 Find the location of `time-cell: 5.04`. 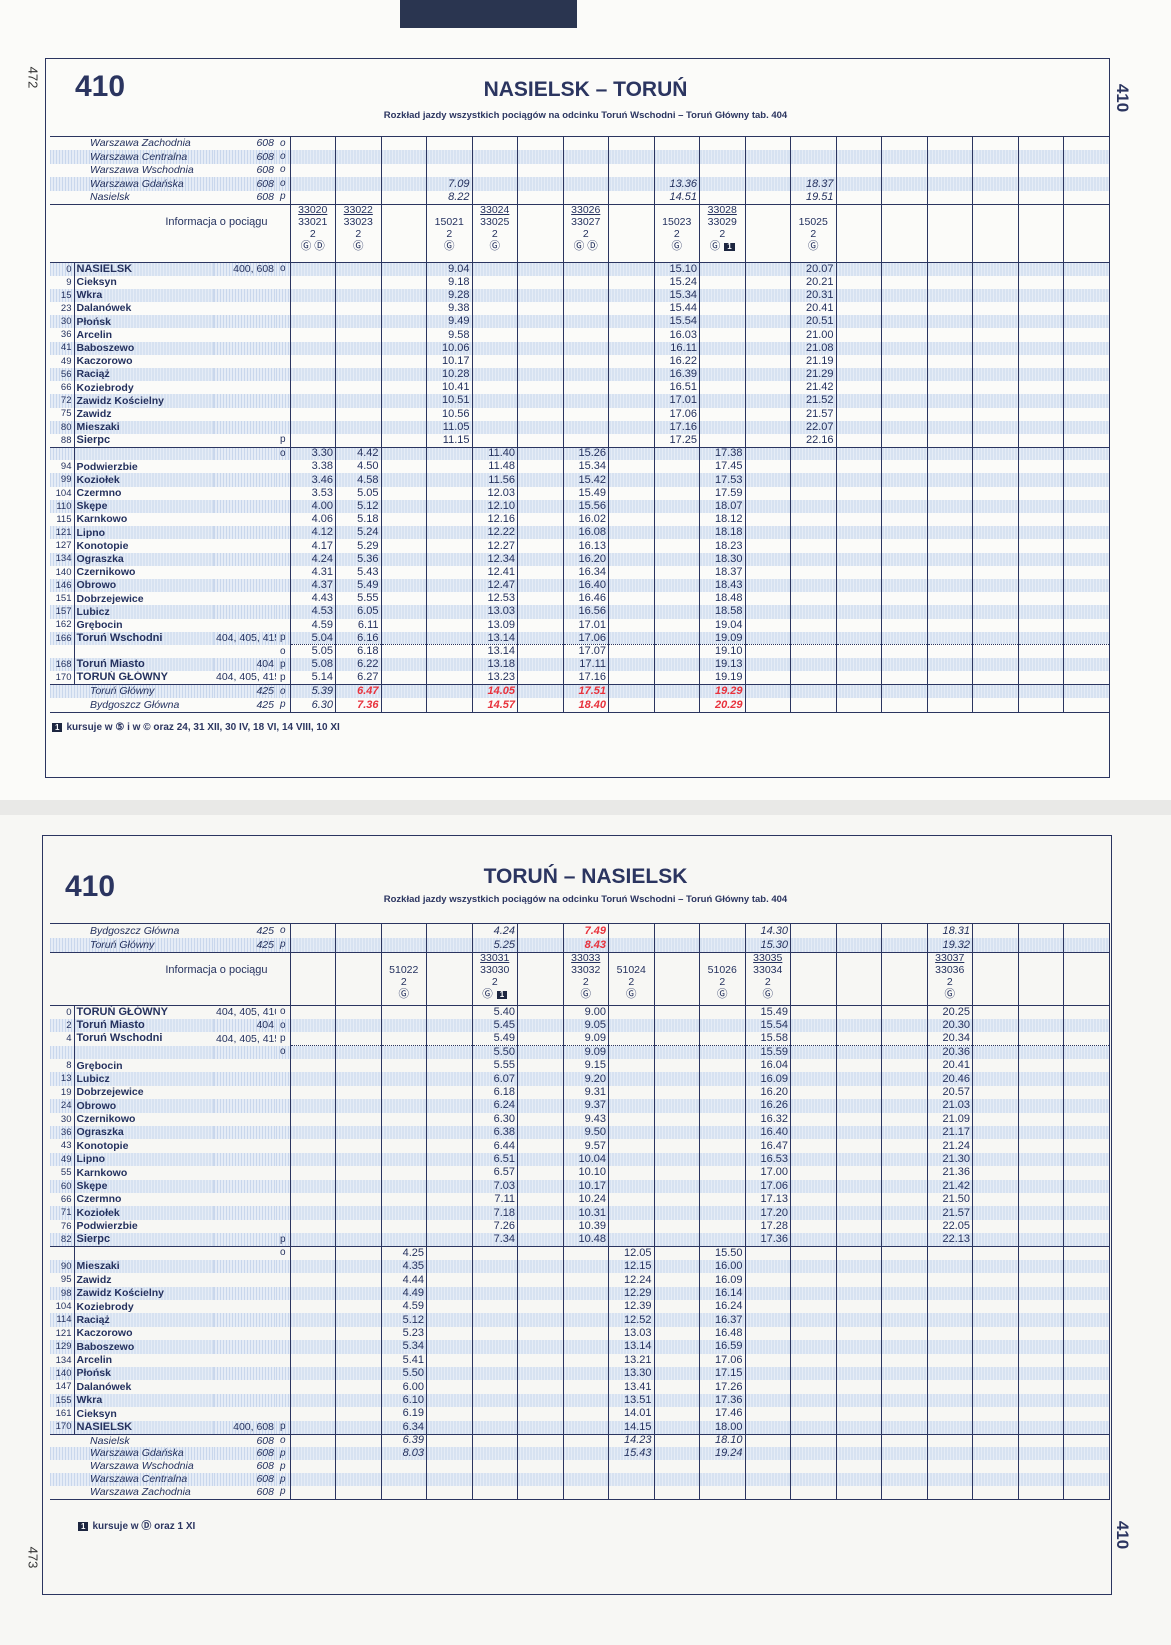

time-cell: 5.04 is located at coordinates (312, 638).